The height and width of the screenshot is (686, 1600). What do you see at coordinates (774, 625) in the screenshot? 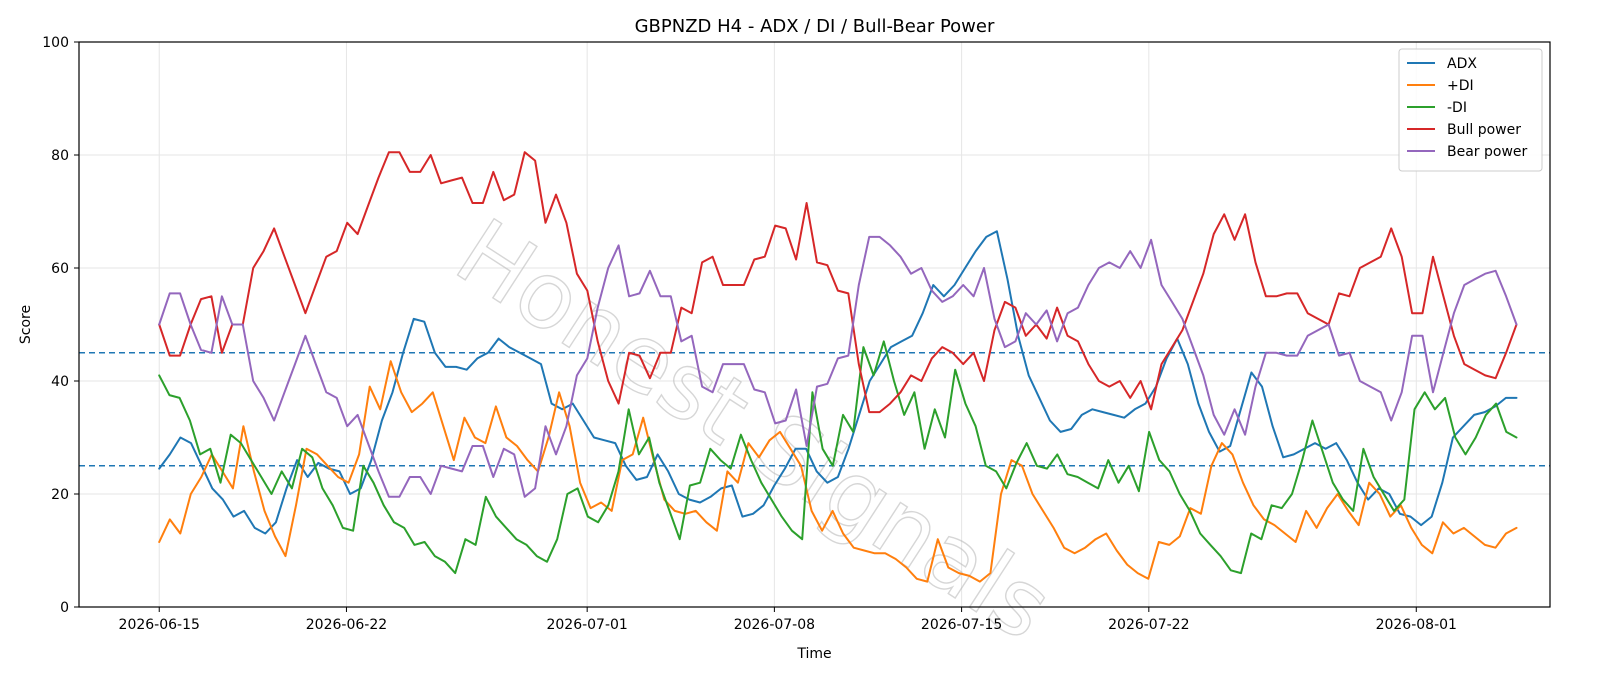
I see `x-tick-label: 2026-07-08` at bounding box center [774, 625].